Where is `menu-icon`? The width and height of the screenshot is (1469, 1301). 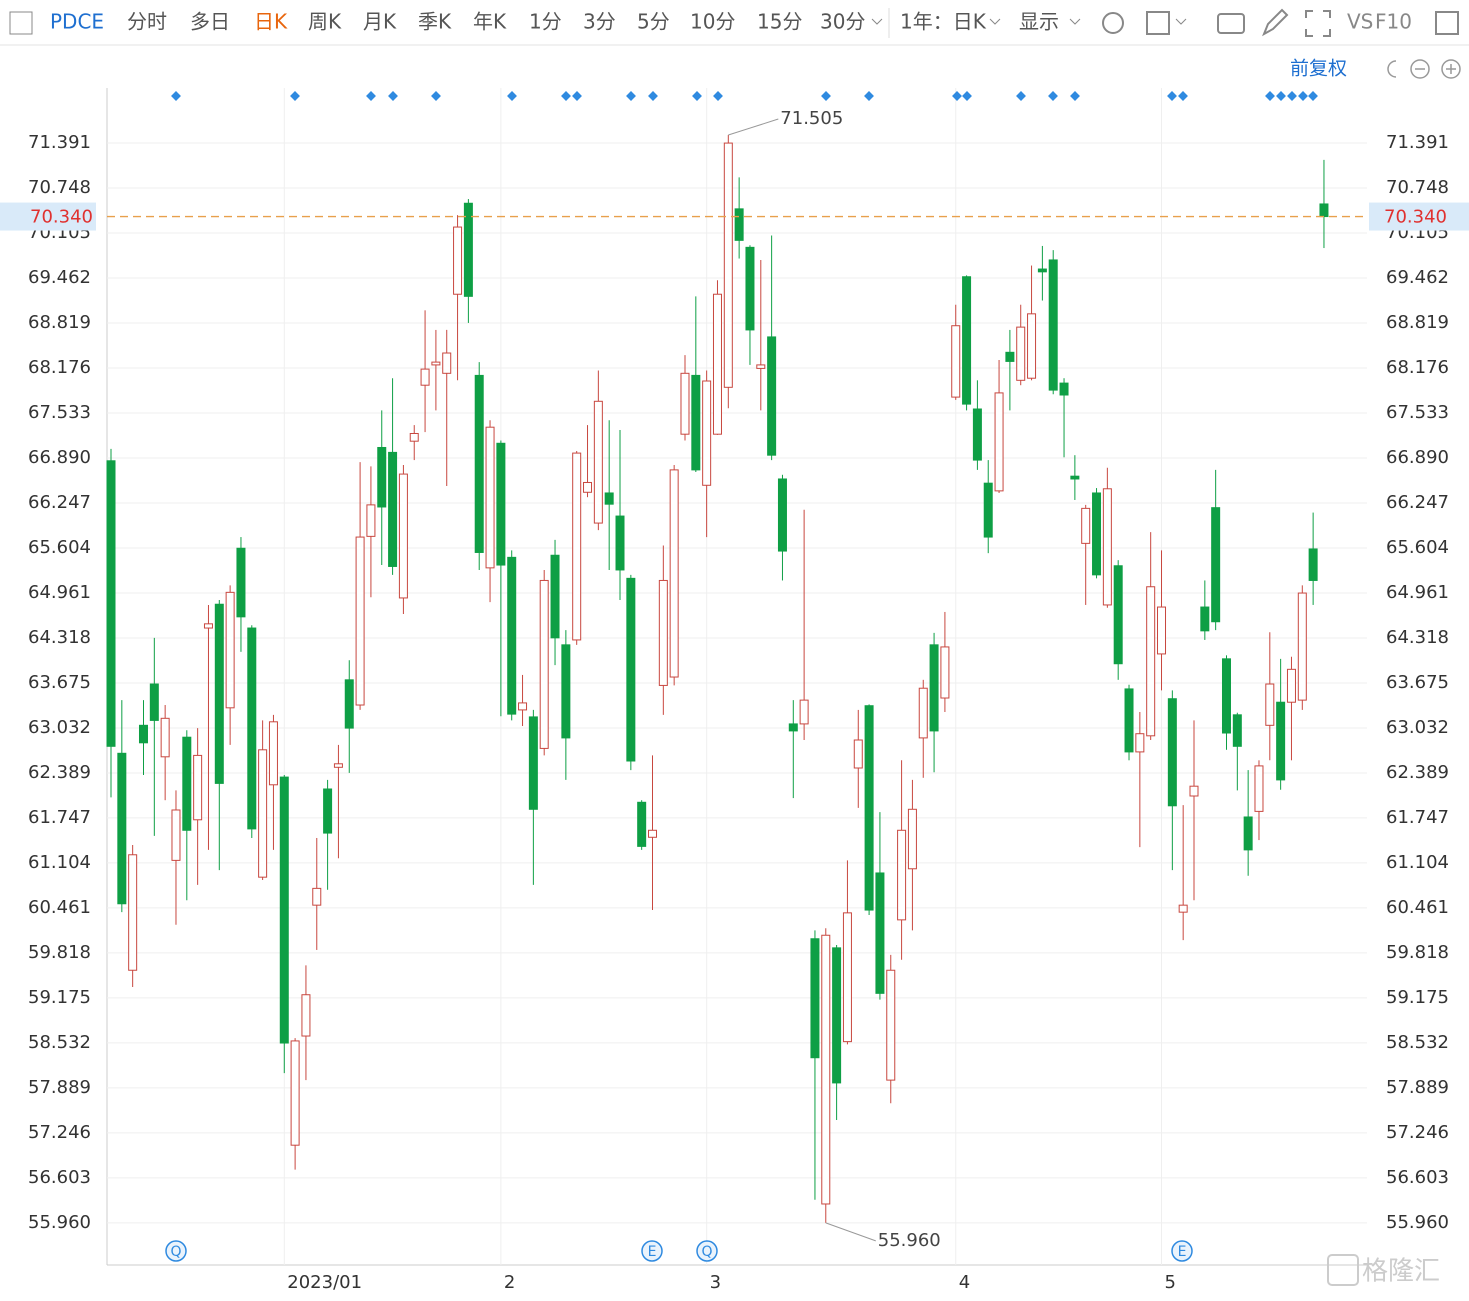
menu-icon is located at coordinates (21, 23).